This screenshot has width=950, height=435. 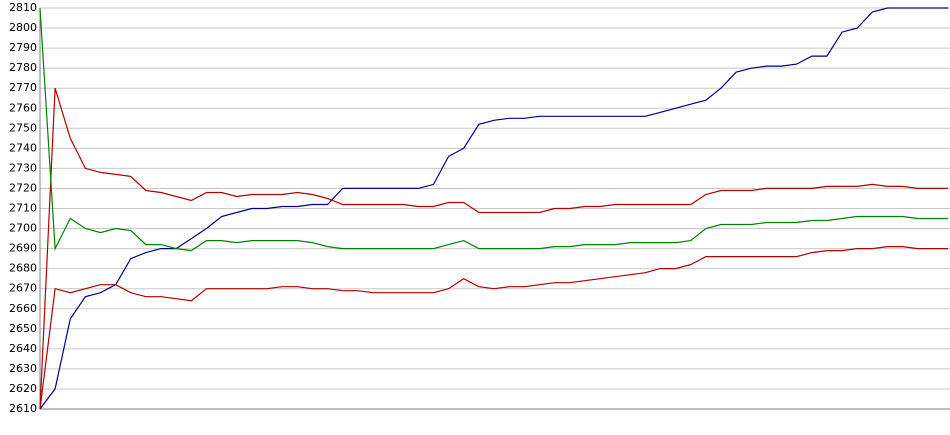 I want to click on y-tick-label: 2620, so click(x=23, y=388).